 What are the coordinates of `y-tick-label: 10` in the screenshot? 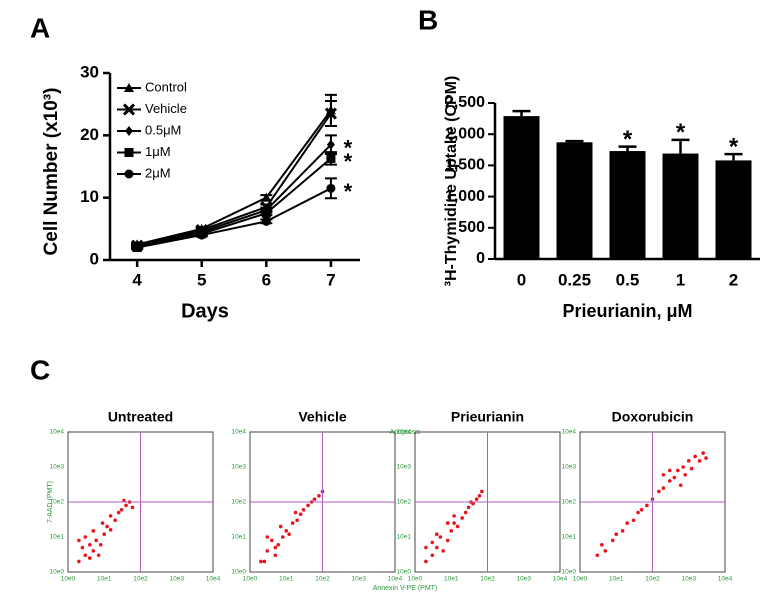 It's located at (89, 196).